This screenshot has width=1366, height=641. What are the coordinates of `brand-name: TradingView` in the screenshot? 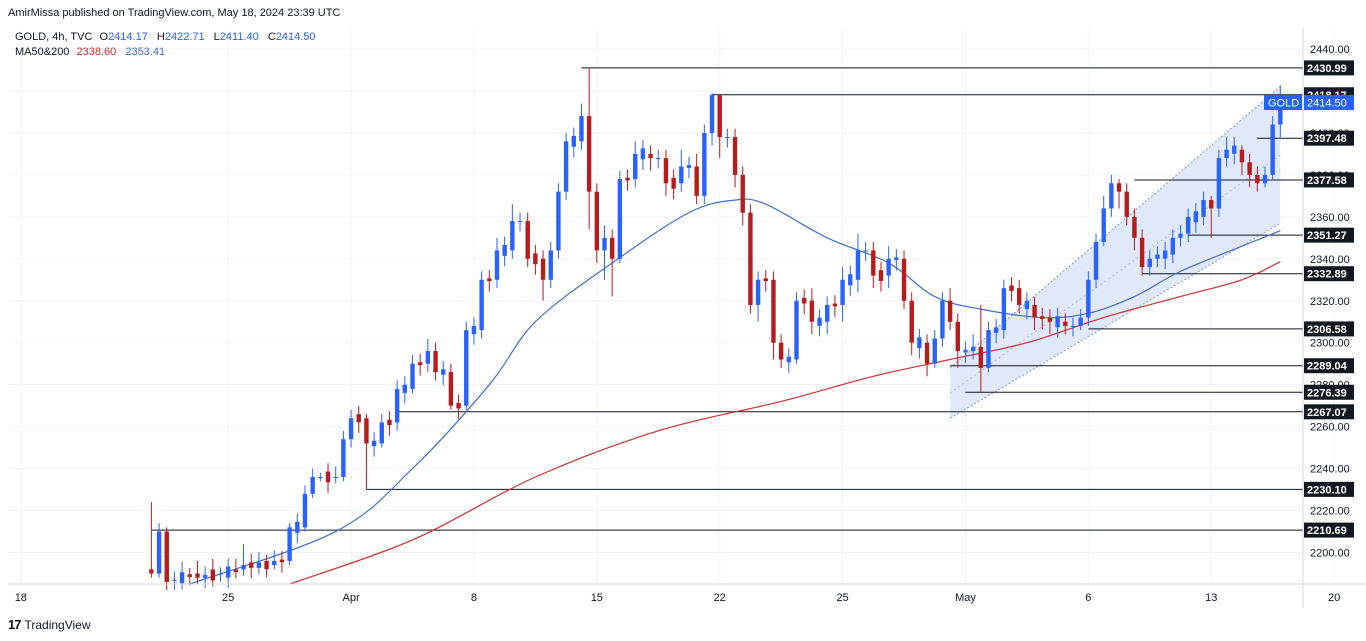 It's located at (57, 624).